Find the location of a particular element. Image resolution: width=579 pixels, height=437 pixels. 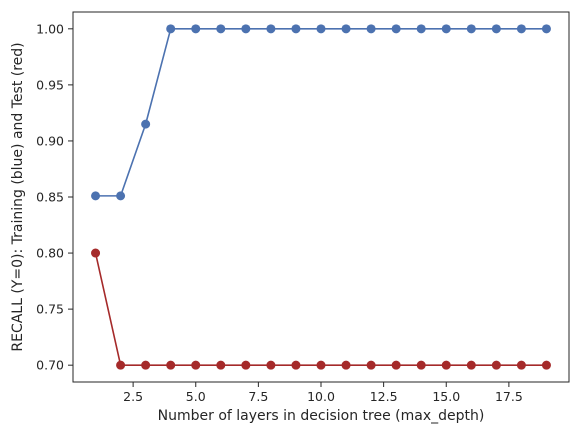

x-axis-ticks: 2.5 5.0 7.5 10.0 12.5 15.0 17.5 is located at coordinates (323, 393).